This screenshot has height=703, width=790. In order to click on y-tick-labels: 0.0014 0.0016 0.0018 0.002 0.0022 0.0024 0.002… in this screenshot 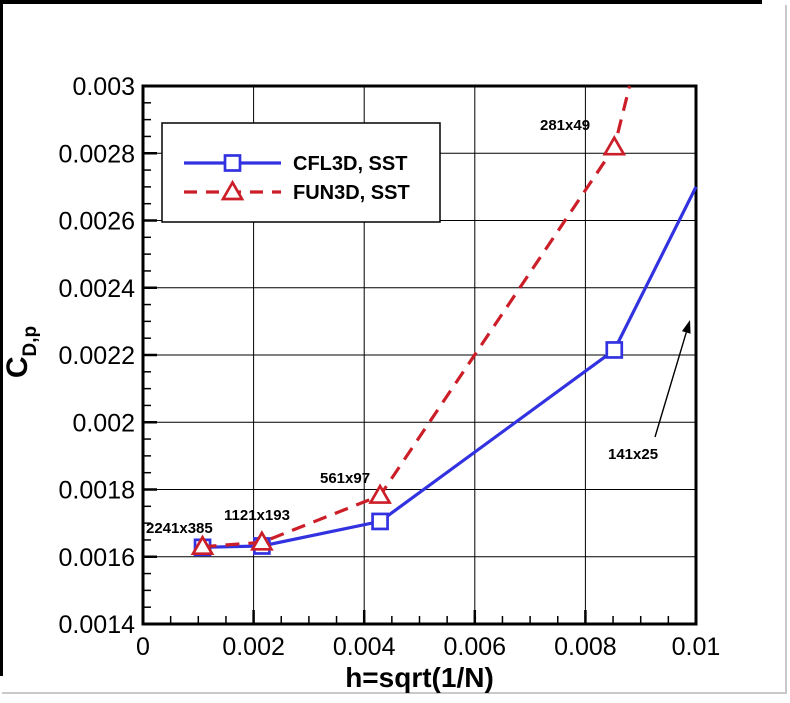, I will do `click(97, 356)`.